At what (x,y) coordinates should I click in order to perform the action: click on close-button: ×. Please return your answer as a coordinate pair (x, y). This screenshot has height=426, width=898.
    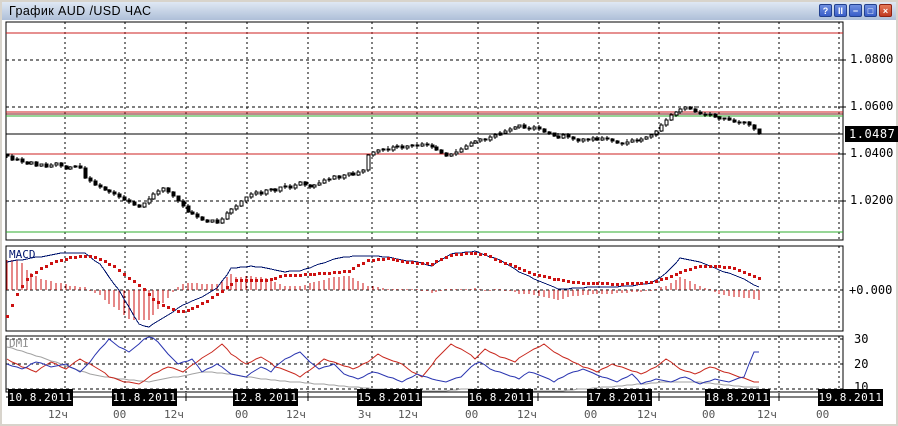
    Looking at the image, I should click on (885, 10).